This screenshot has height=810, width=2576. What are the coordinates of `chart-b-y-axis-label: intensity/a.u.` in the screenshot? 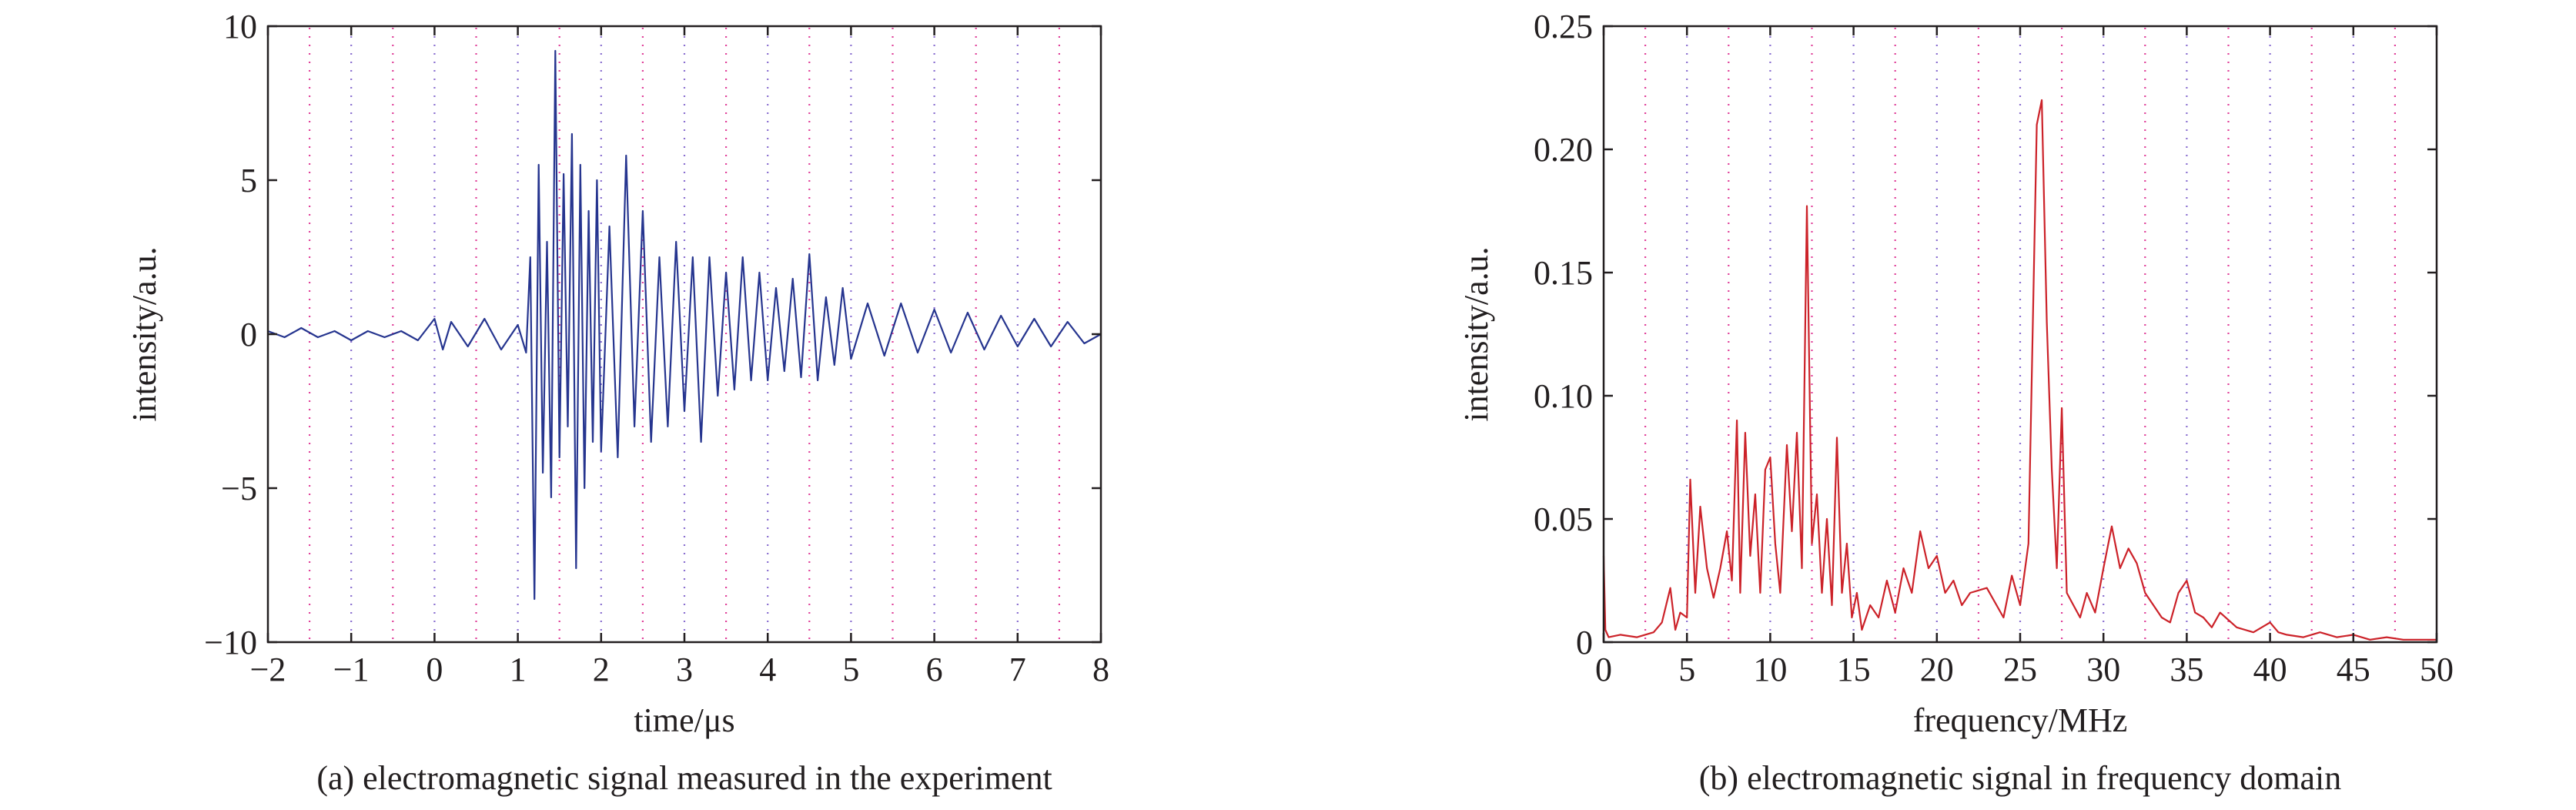 It's located at (1476, 333).